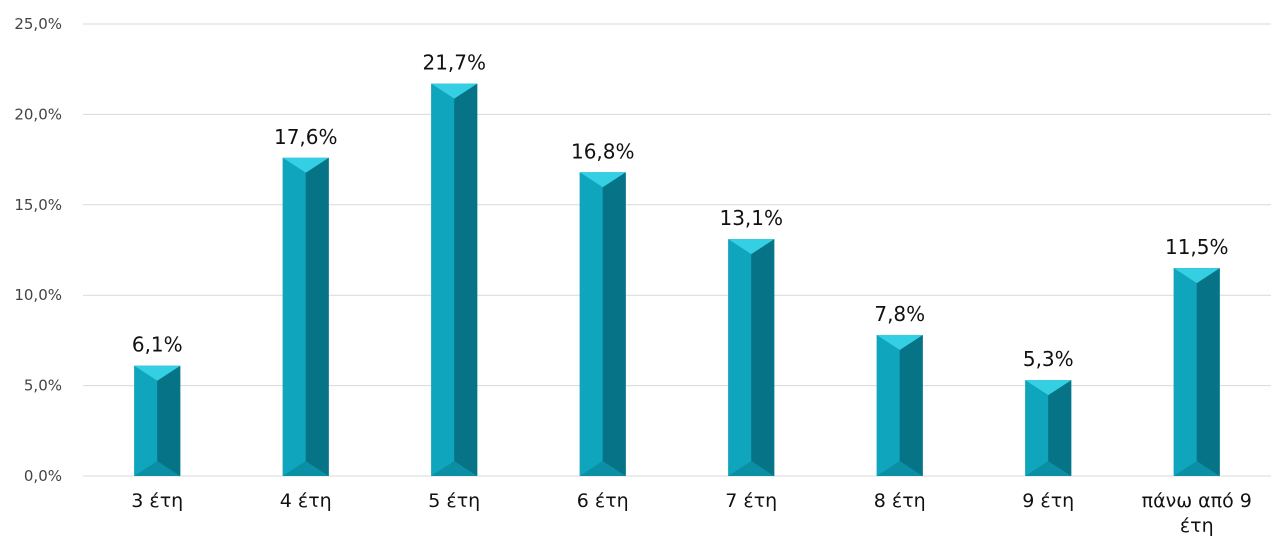 The image size is (1271, 551). What do you see at coordinates (306, 501) in the screenshot?
I see `category-label: 4 έτη` at bounding box center [306, 501].